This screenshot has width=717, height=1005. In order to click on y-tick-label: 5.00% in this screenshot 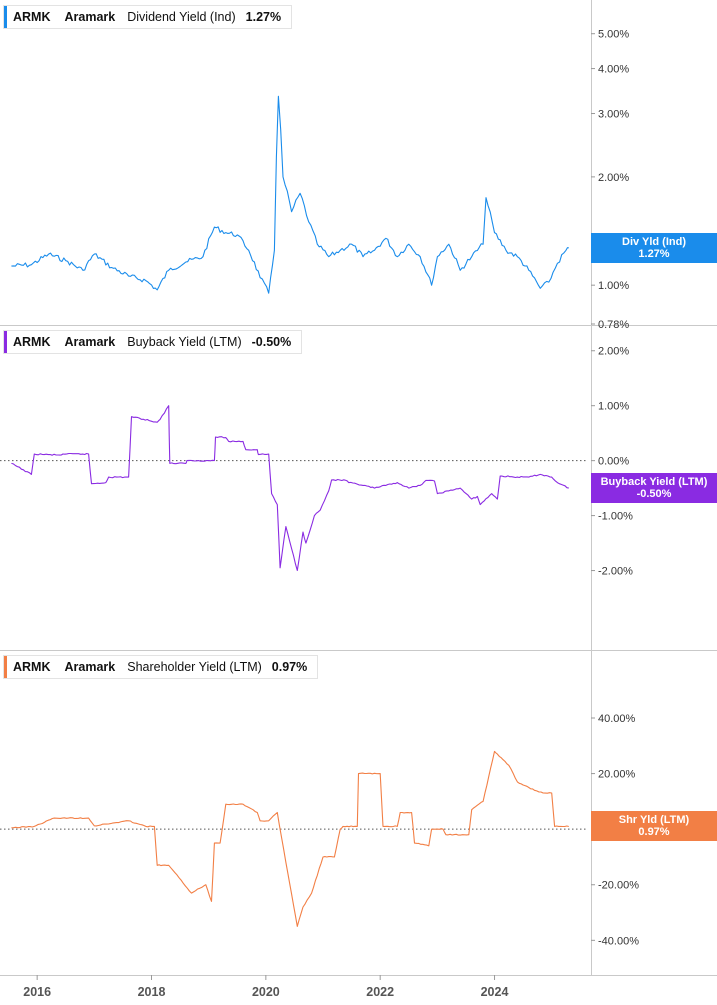, I will do `click(613, 35)`.